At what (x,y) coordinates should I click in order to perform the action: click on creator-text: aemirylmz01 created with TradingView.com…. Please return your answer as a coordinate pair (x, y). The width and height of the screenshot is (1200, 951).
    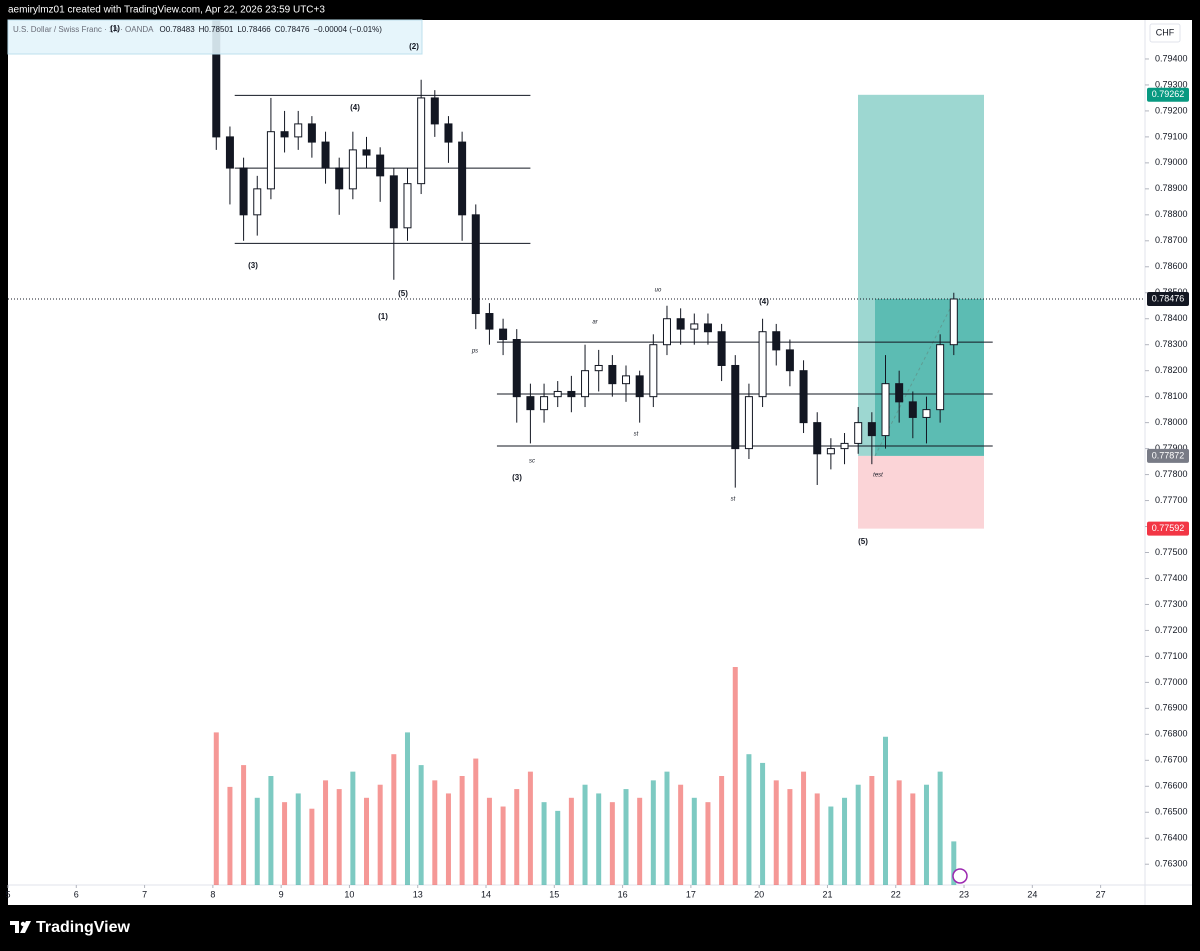
    Looking at the image, I should click on (166, 10).